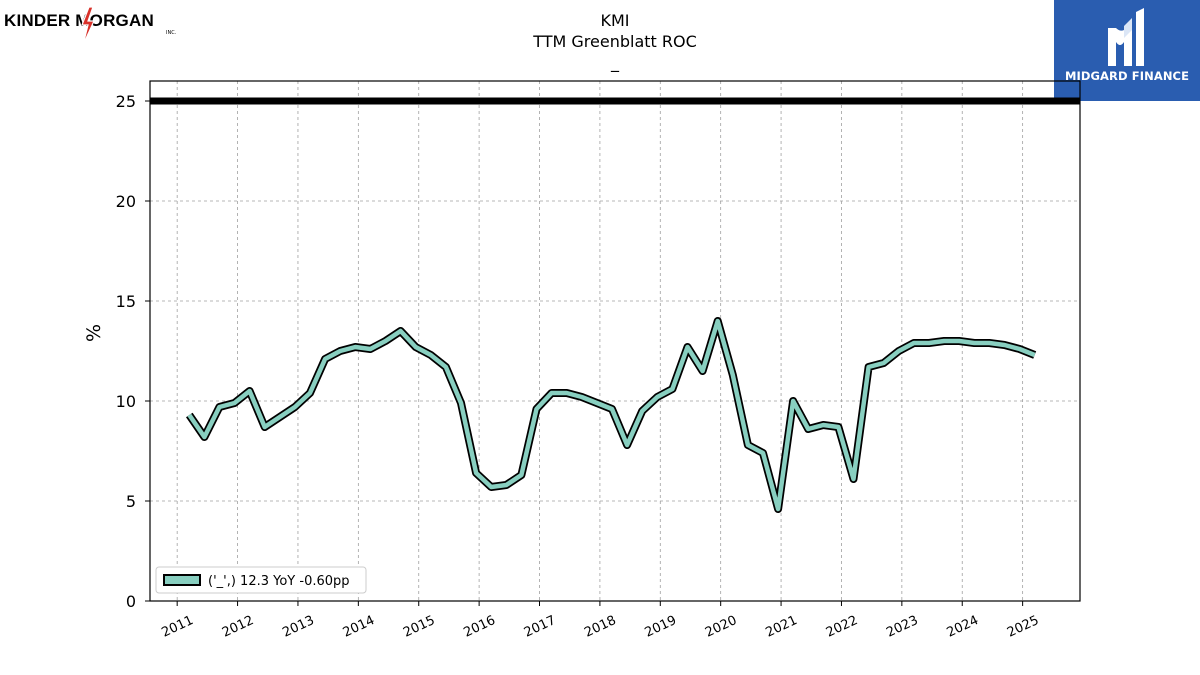 The image size is (1200, 675). Describe the element at coordinates (661, 627) in the screenshot. I see `x-tick-label: 2019` at that location.